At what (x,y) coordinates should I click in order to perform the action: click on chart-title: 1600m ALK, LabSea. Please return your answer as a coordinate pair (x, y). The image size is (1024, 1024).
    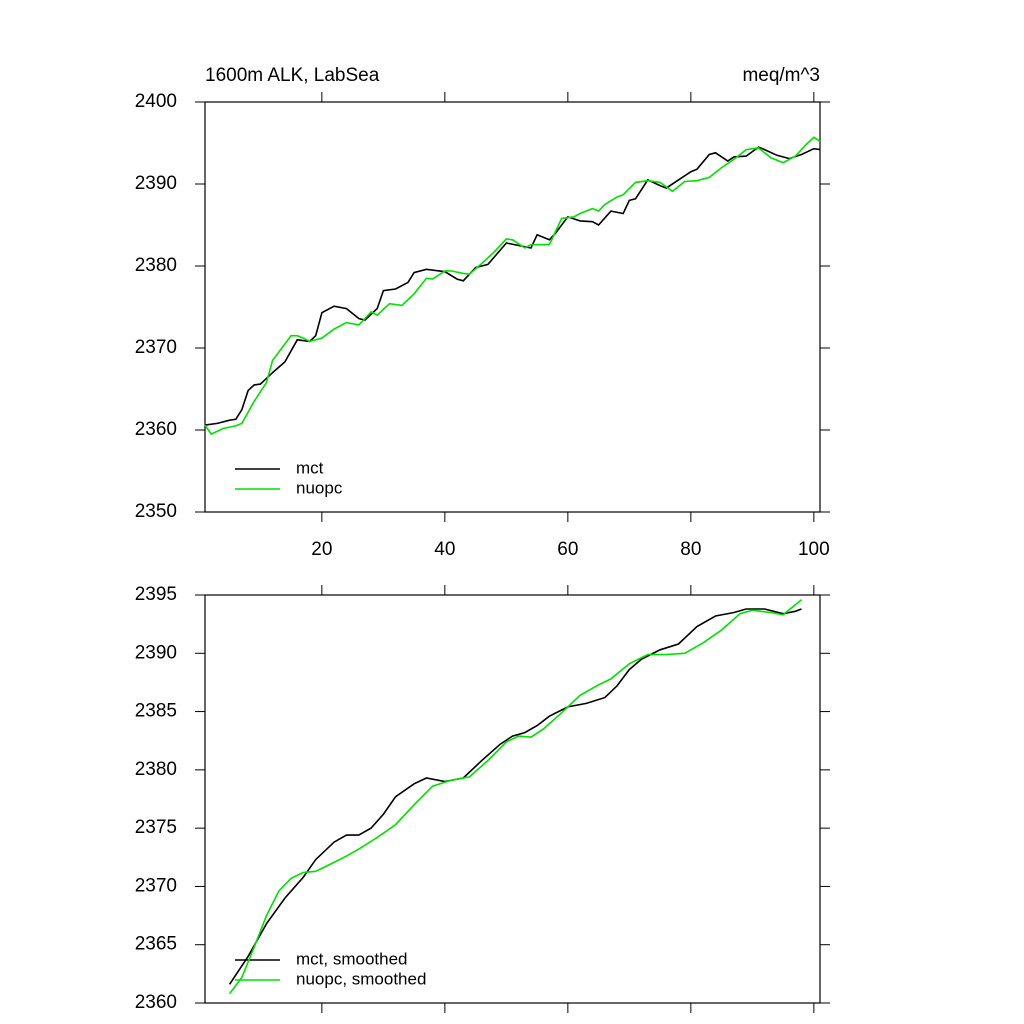
    Looking at the image, I should click on (292, 75).